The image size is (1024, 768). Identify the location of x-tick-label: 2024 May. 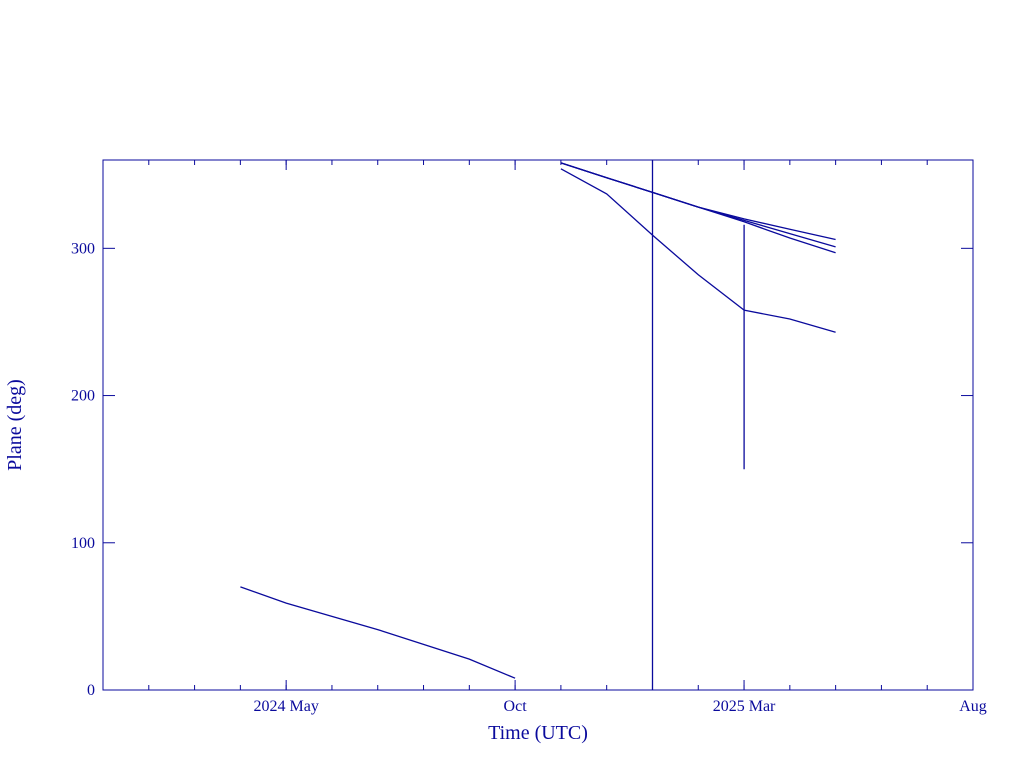
(285, 706).